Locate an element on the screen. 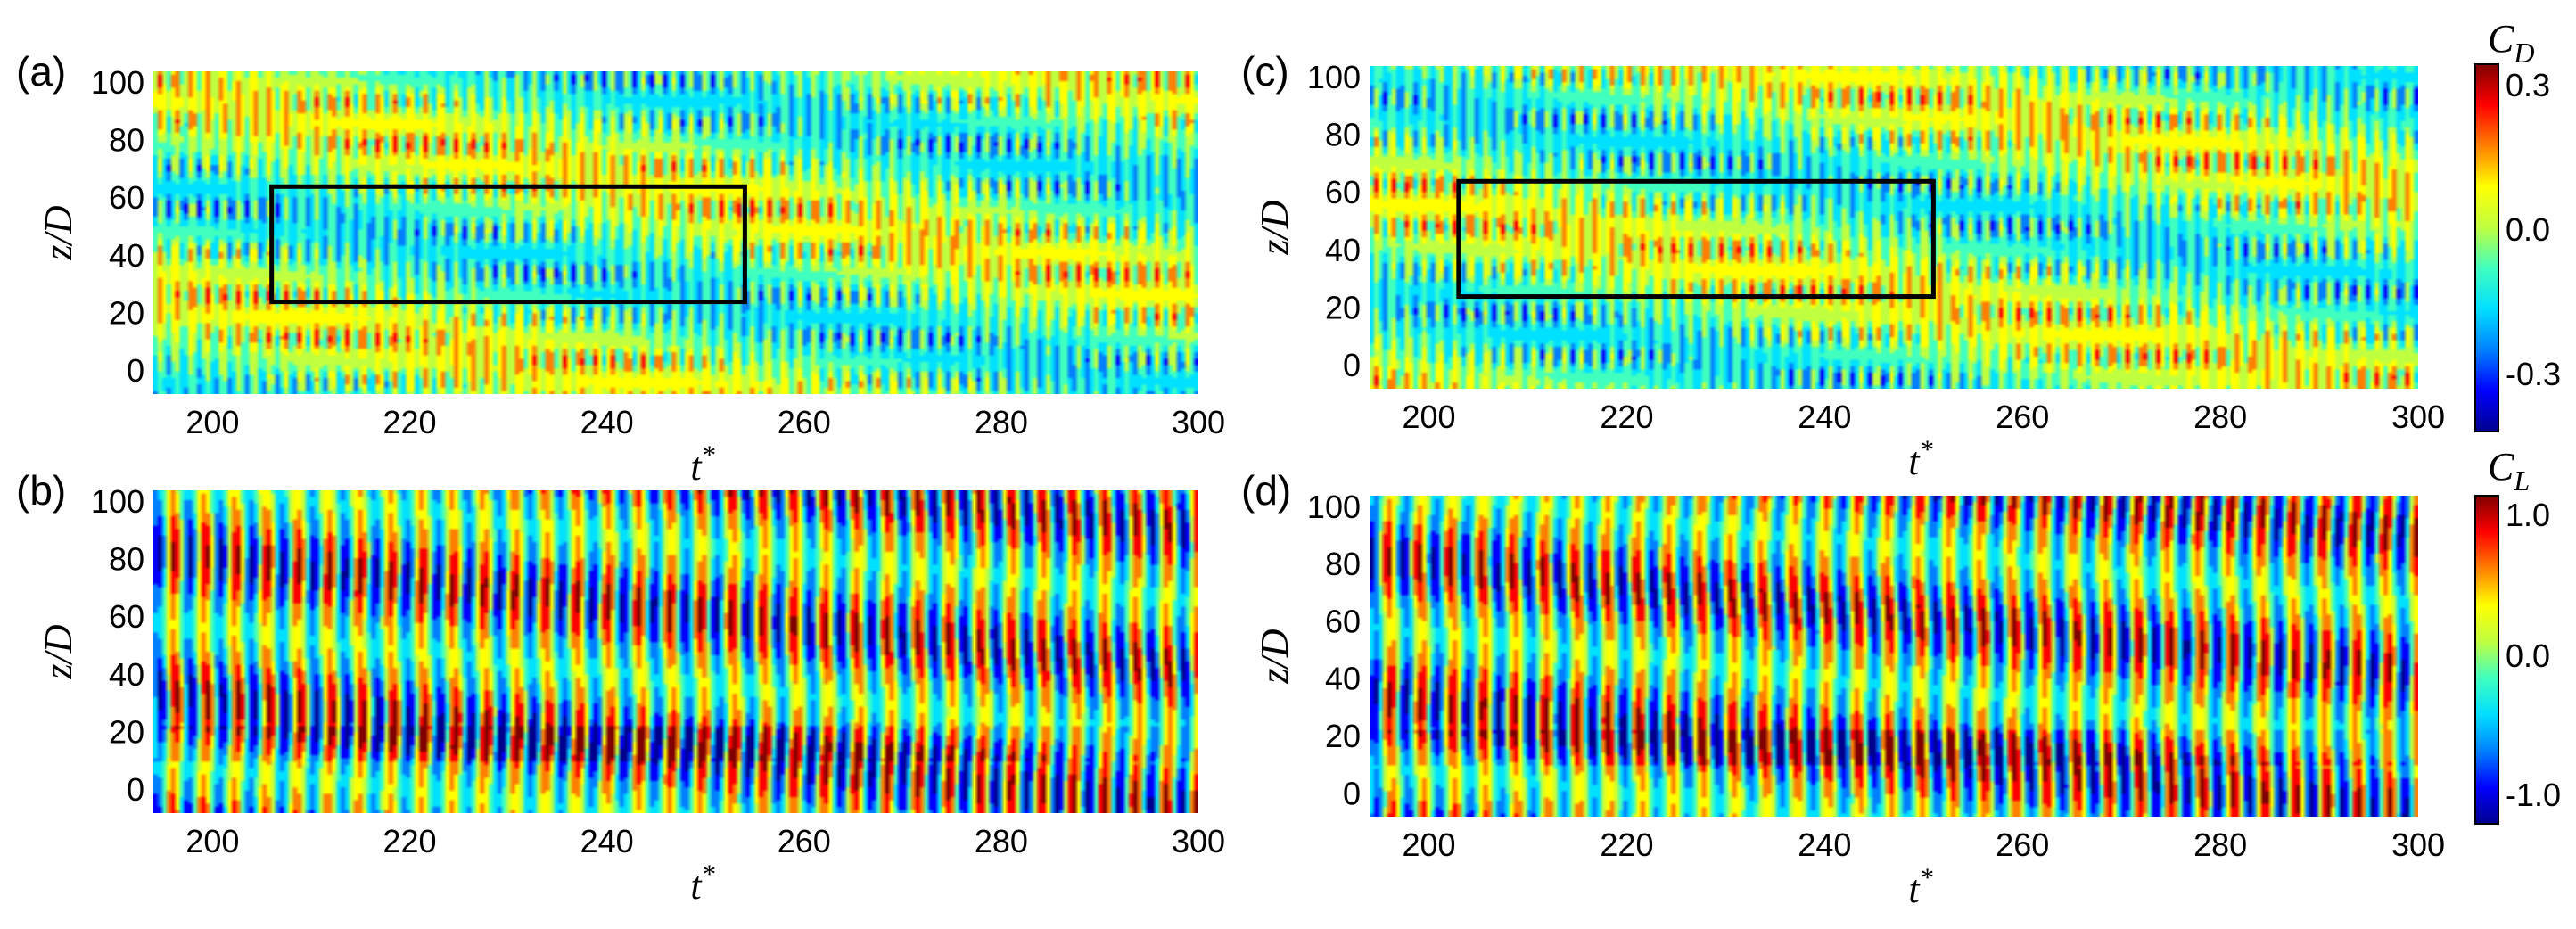 The image size is (2576, 929). colorbar-cl: CL 1.0 0.0 -1.0 is located at coordinates (2517, 635).